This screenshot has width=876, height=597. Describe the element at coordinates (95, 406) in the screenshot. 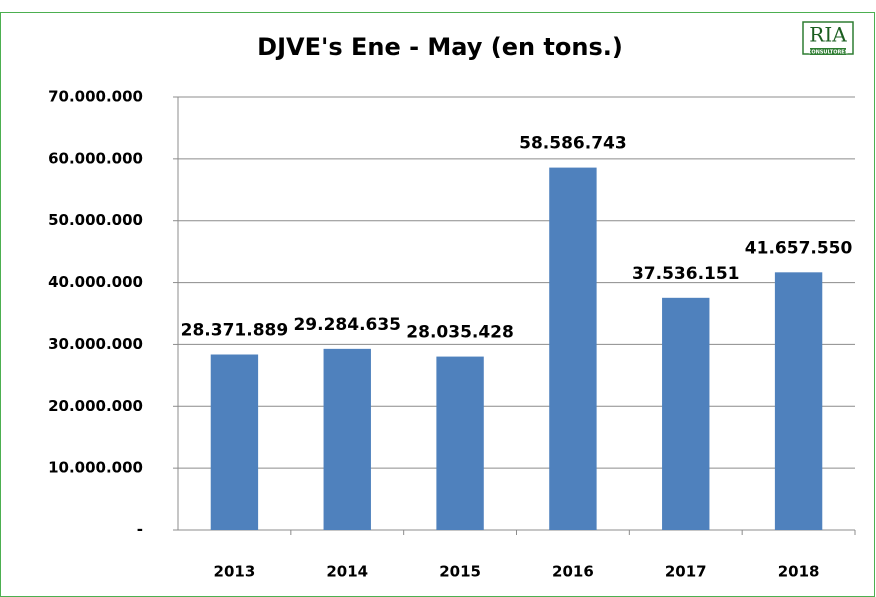

I see `y-tick-label: 20.000.000` at that location.